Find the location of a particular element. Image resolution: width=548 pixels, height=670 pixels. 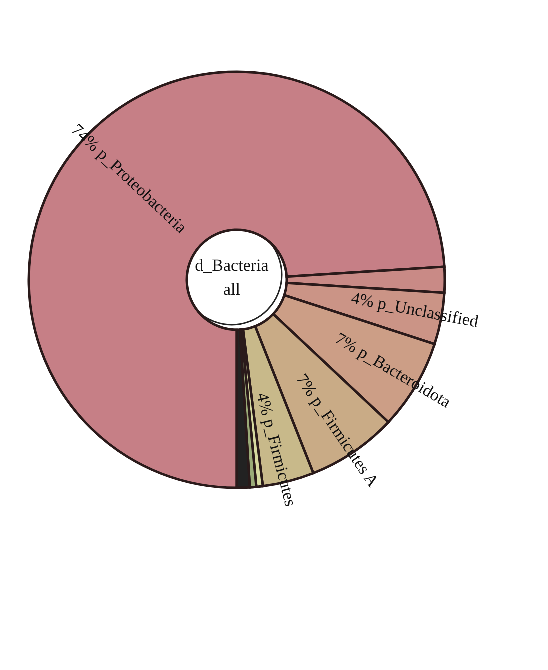

text: all is located at coordinates (232, 289).